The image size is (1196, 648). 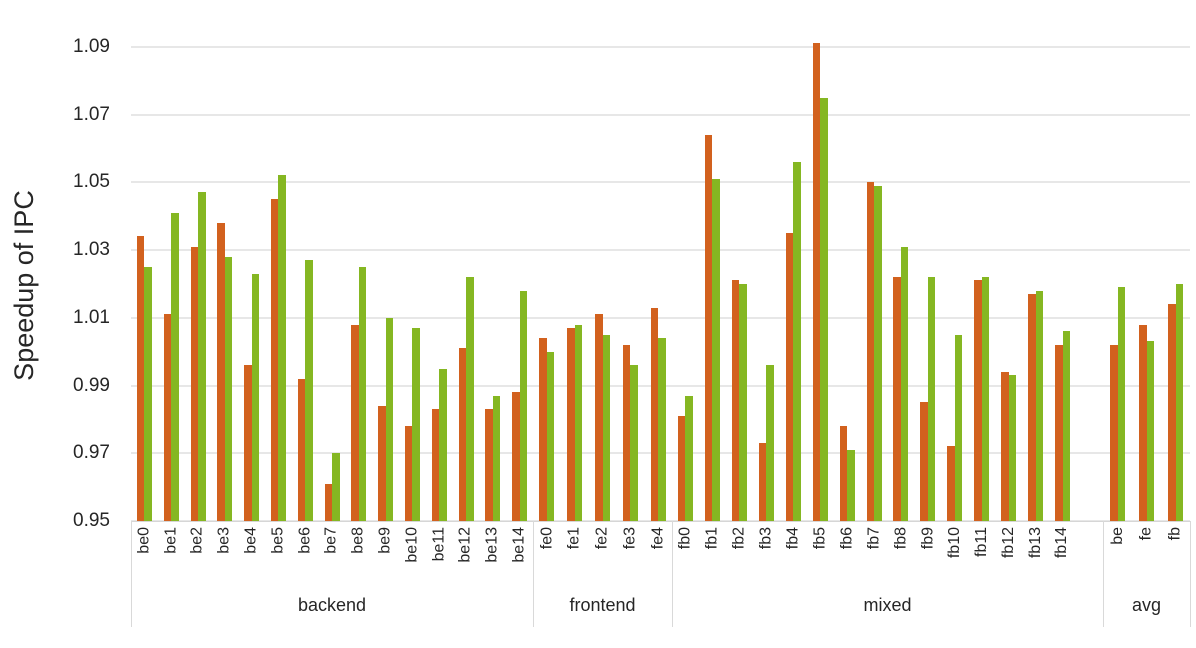 What do you see at coordinates (197, 540) in the screenshot?
I see `category-label: be2` at bounding box center [197, 540].